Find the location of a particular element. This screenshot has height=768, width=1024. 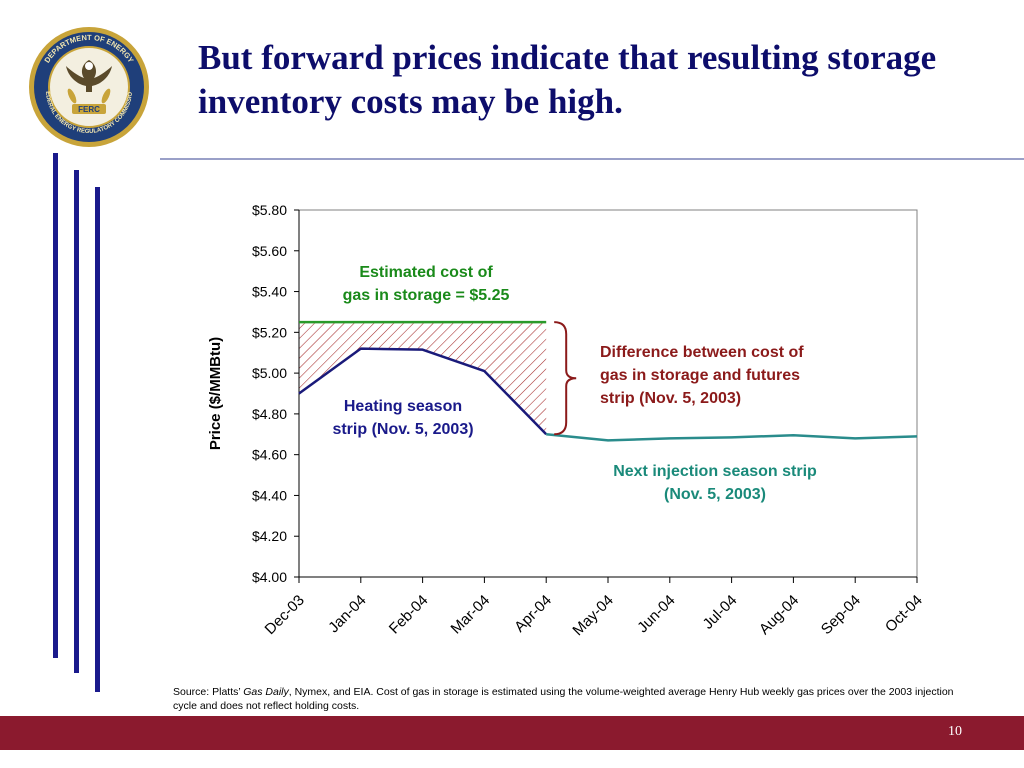

y-axis-title: Price ($/MMBtu) is located at coordinates (215, 393).